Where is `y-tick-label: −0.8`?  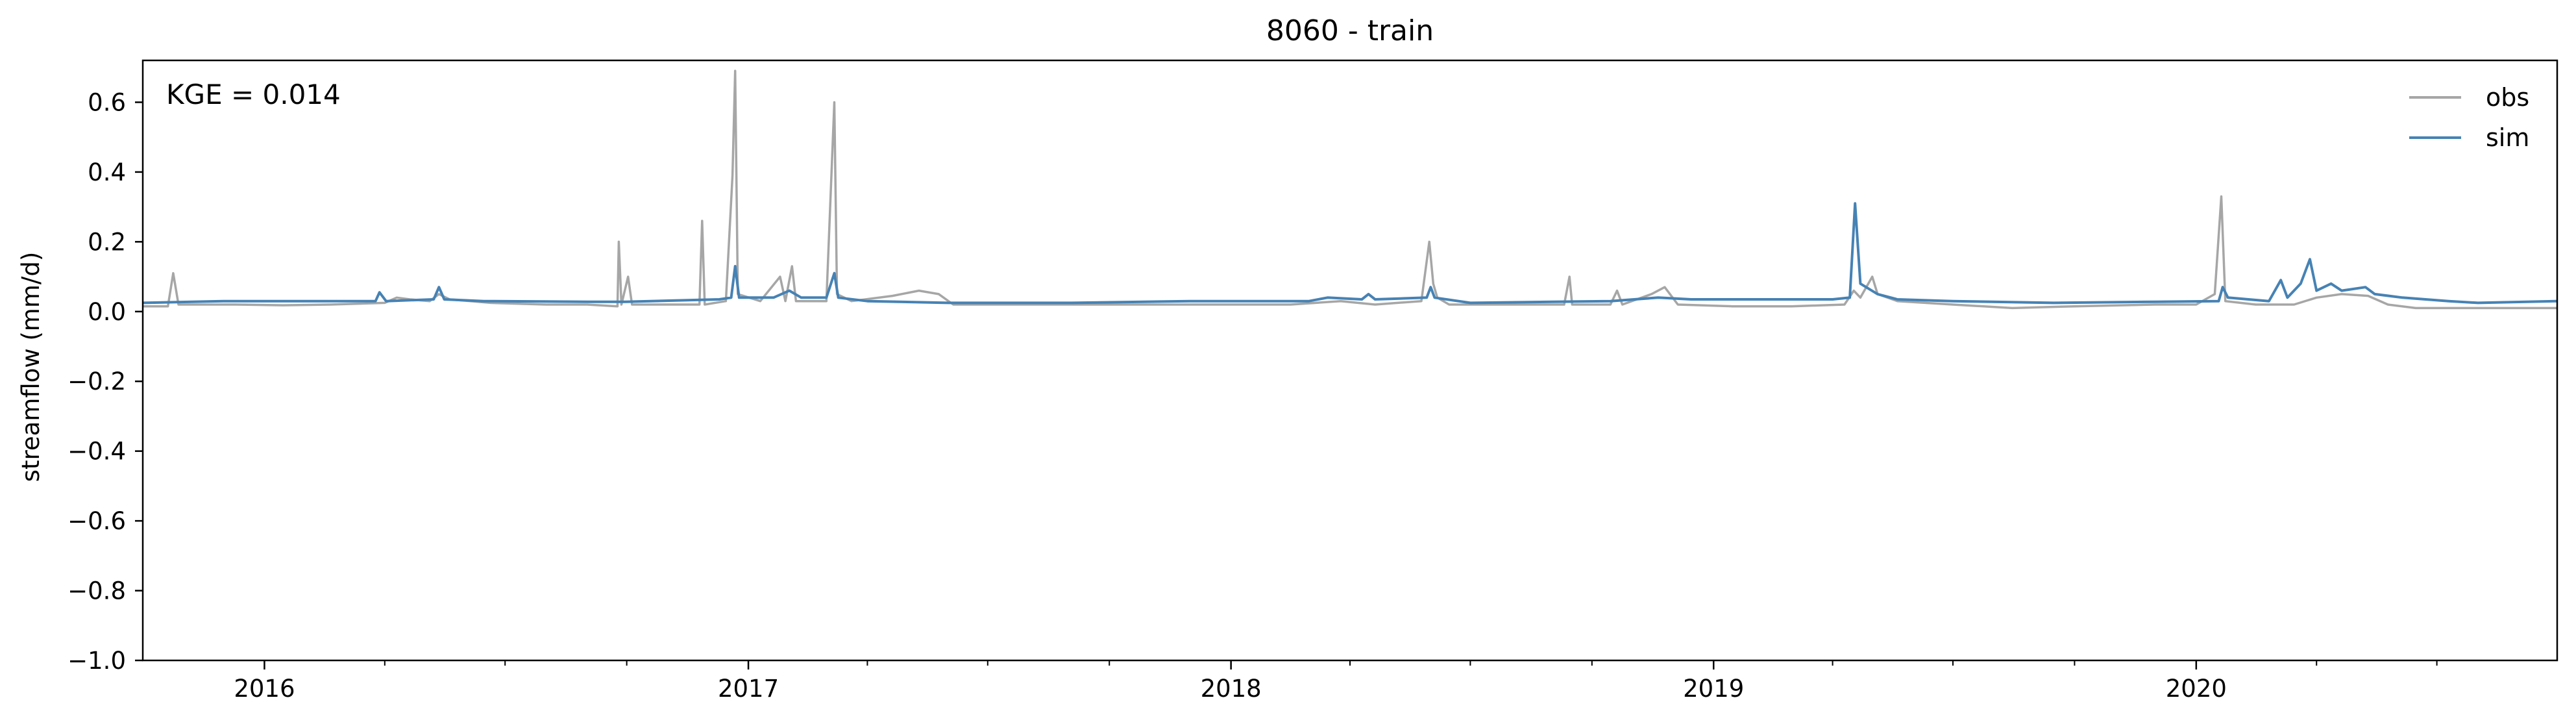 y-tick-label: −0.8 is located at coordinates (96, 591).